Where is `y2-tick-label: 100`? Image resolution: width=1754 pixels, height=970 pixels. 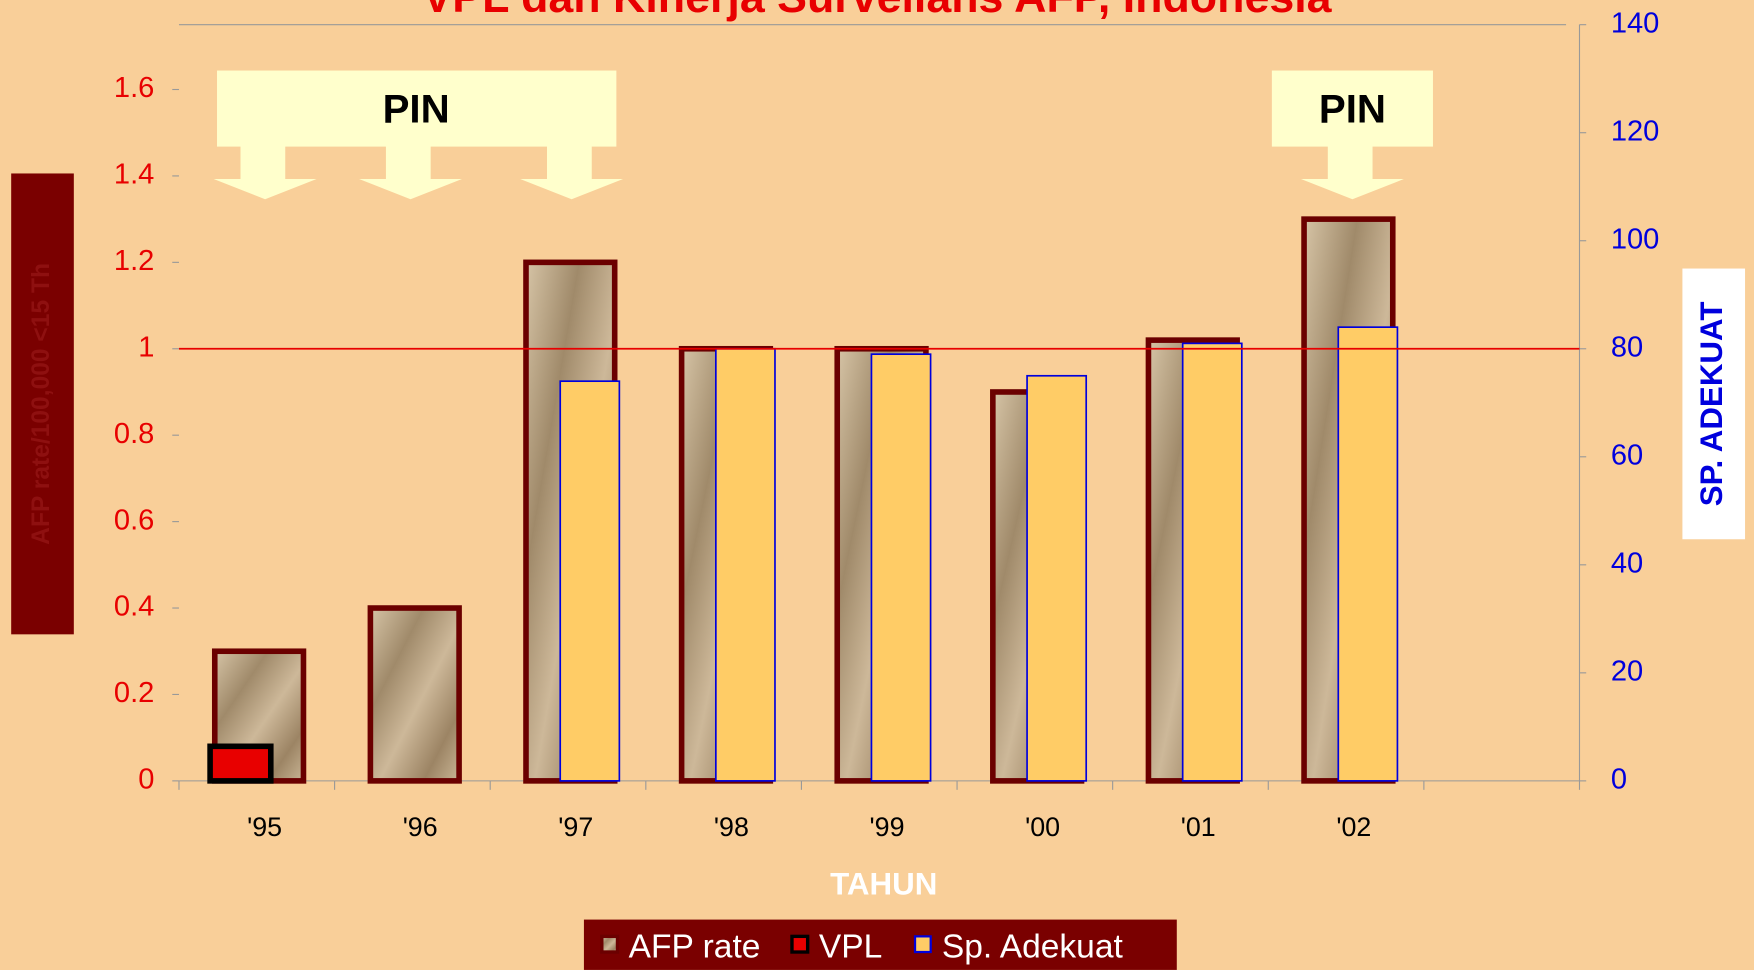
y2-tick-label: 100 is located at coordinates (1635, 239).